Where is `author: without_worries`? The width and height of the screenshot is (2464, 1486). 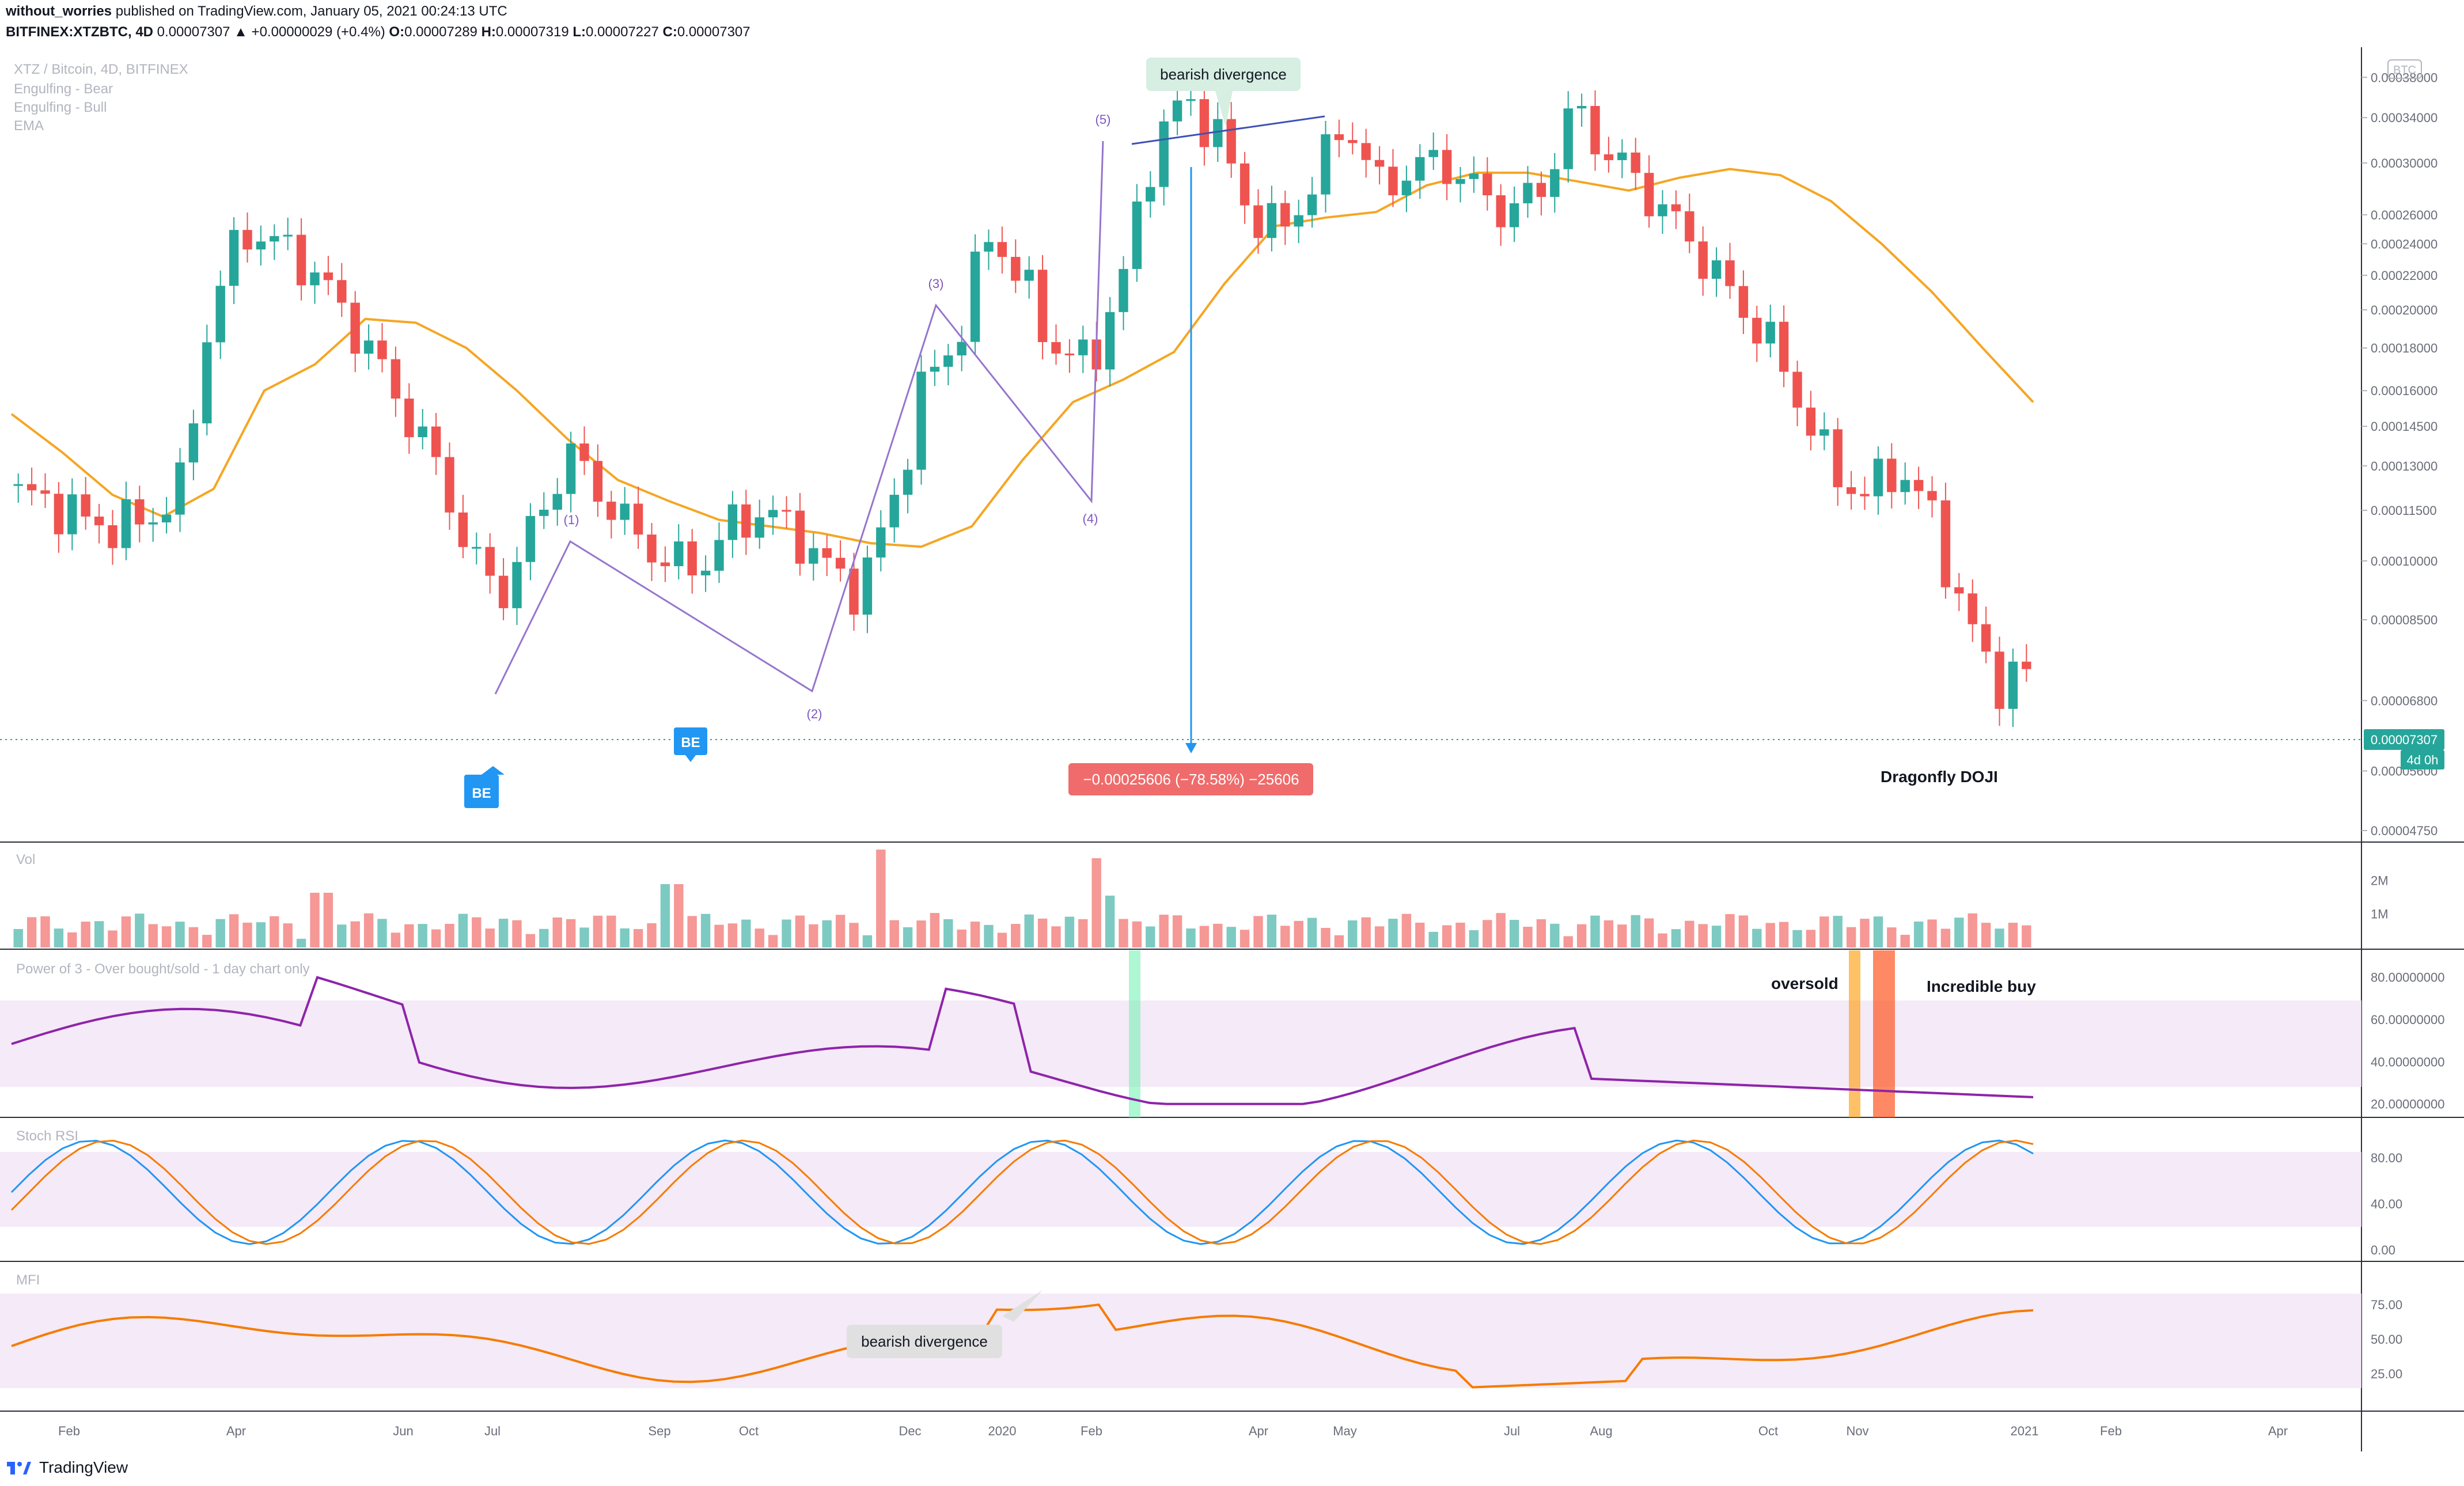
author: without_worries is located at coordinates (59, 11).